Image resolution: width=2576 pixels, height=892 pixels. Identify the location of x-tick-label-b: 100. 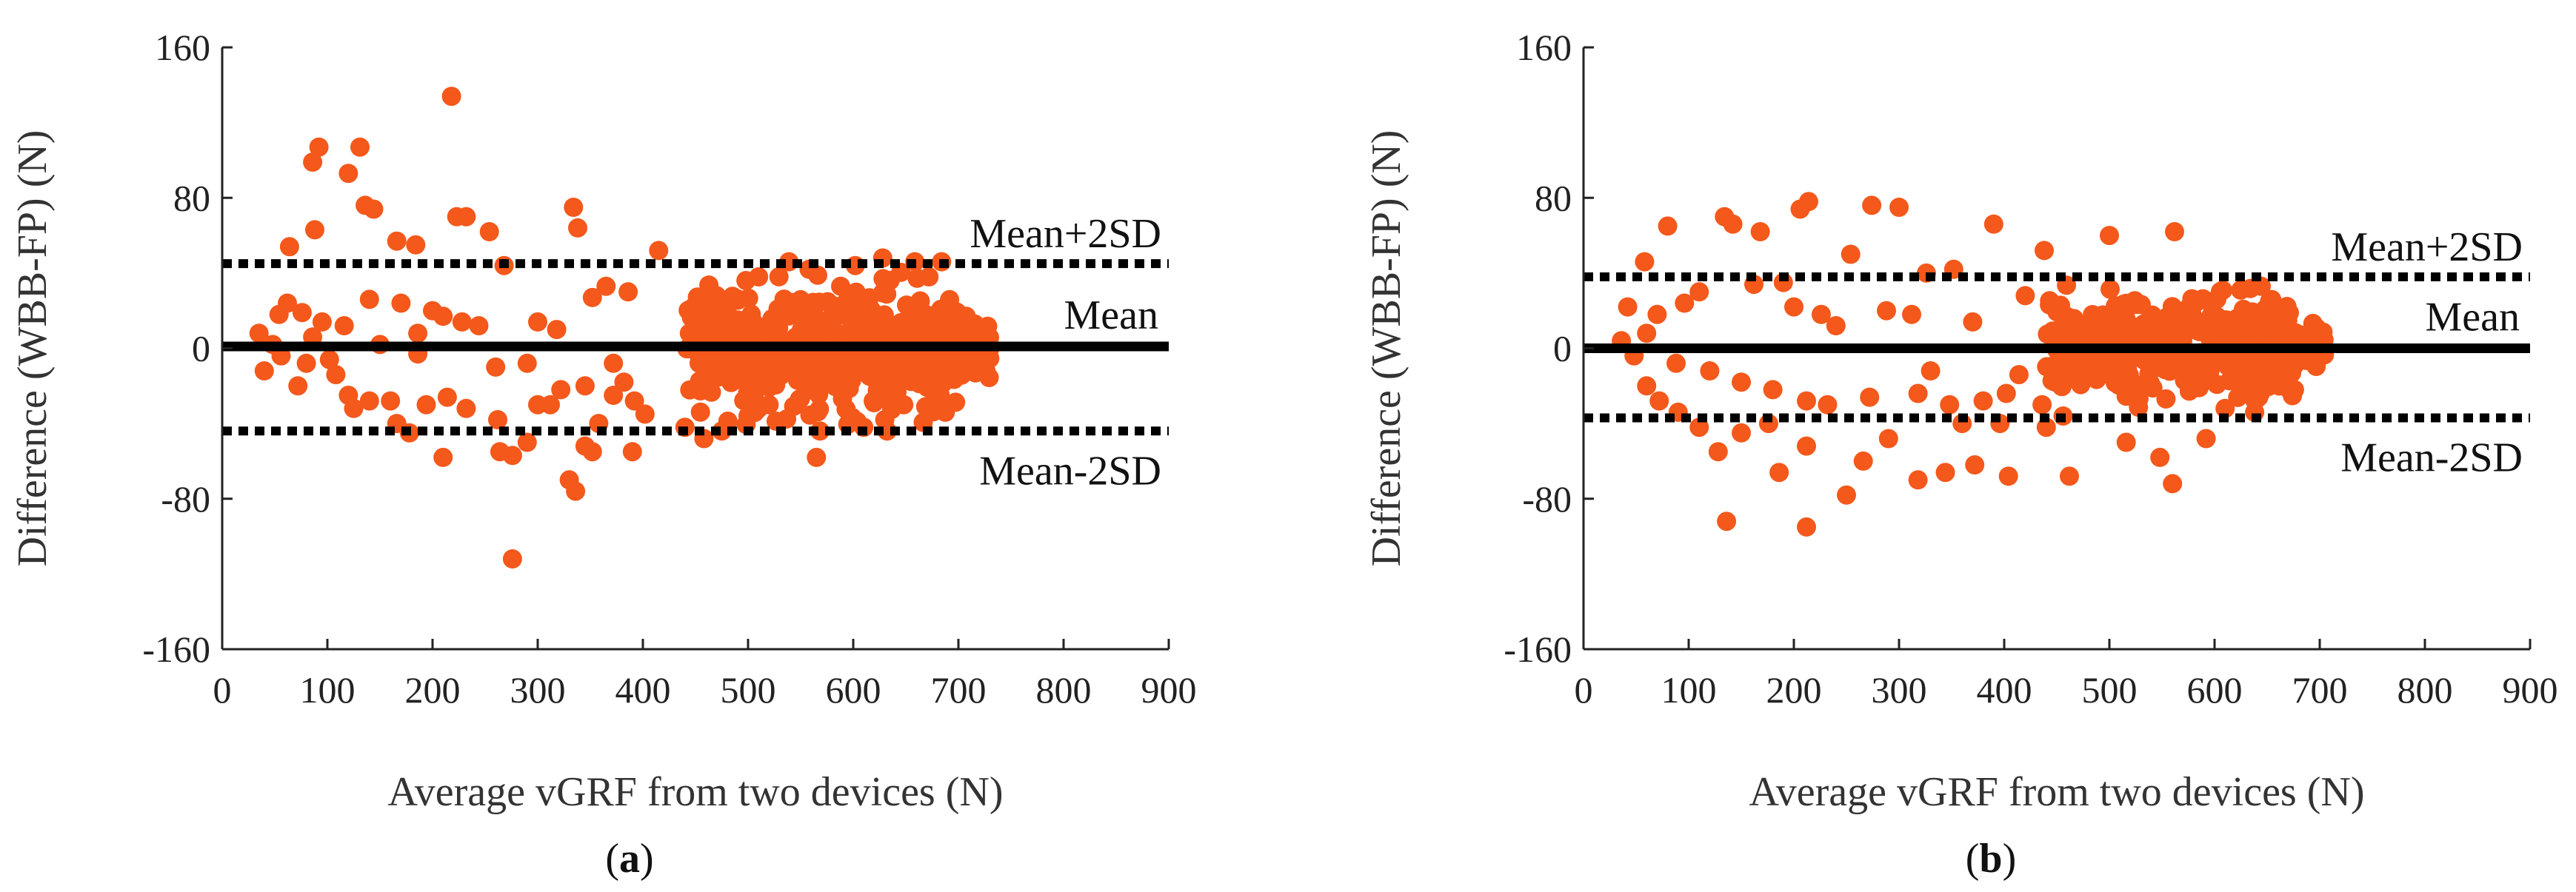
(1689, 690).